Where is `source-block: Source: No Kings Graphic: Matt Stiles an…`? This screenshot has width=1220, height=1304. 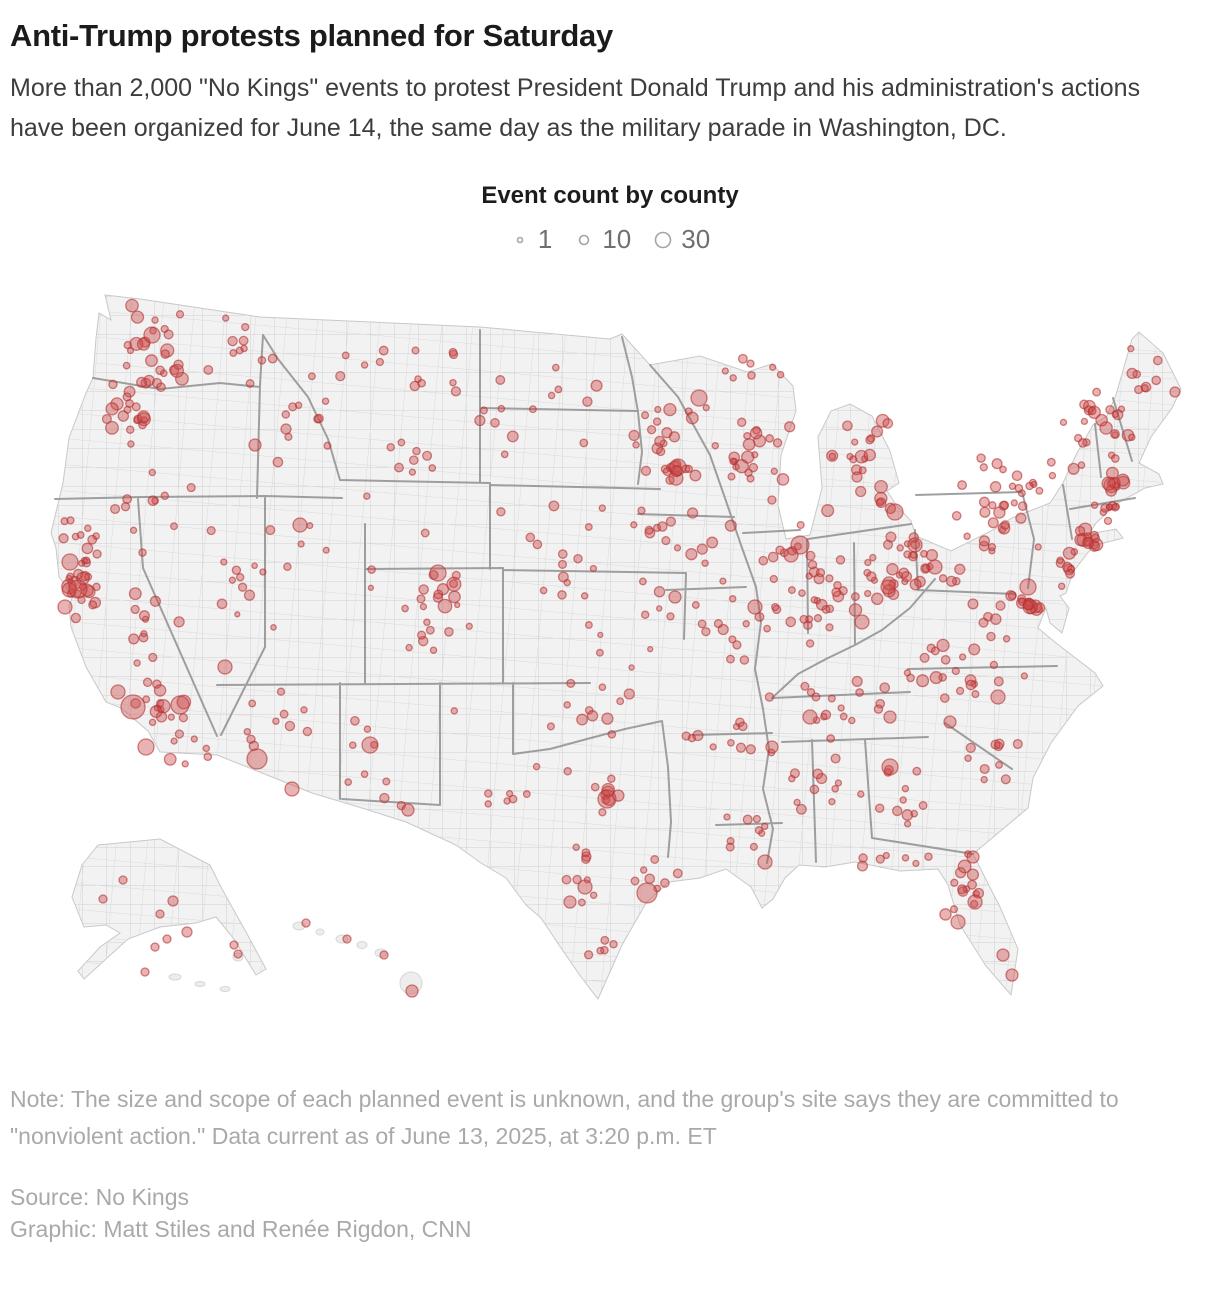
source-block: Source: No Kings Graphic: Matt Stiles an… is located at coordinates (610, 1213).